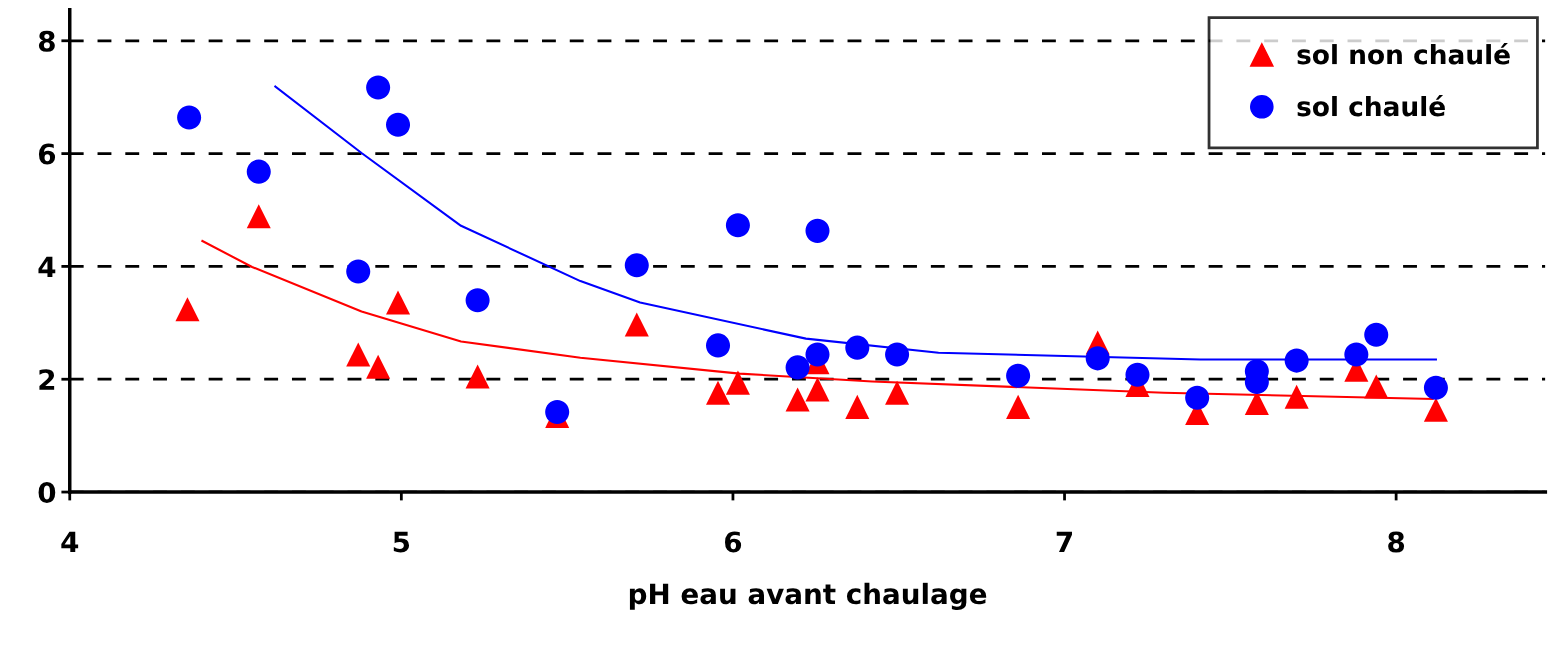 The height and width of the screenshot is (650, 1550). What do you see at coordinates (47, 266) in the screenshot?
I see `y-tick-label: 4` at bounding box center [47, 266].